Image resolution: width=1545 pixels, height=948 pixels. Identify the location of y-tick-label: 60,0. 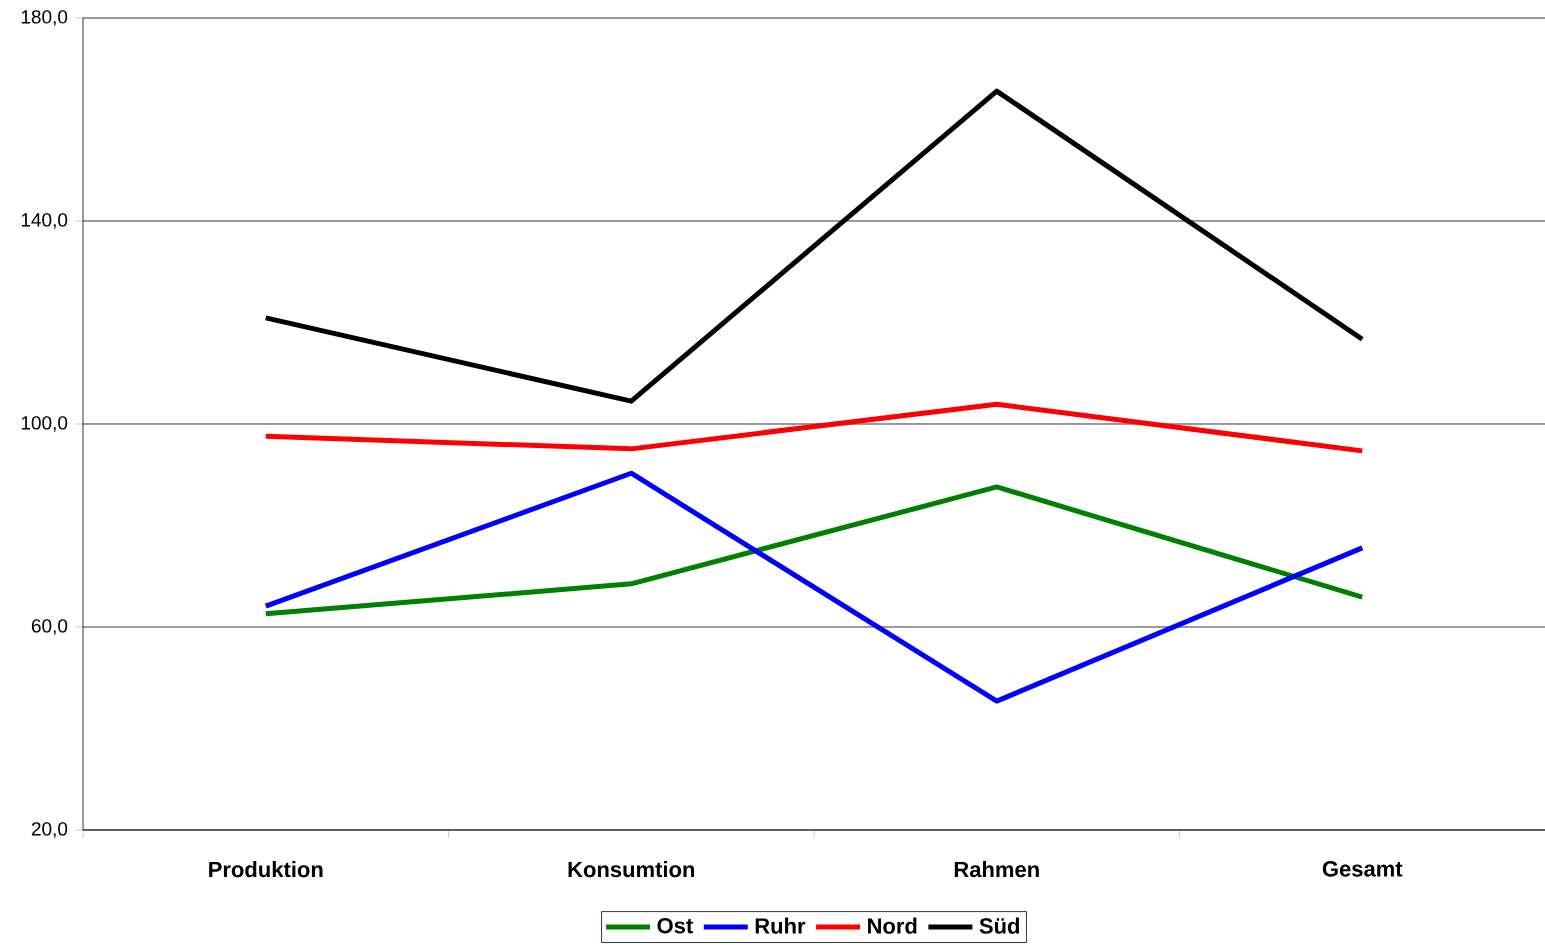
(49, 627).